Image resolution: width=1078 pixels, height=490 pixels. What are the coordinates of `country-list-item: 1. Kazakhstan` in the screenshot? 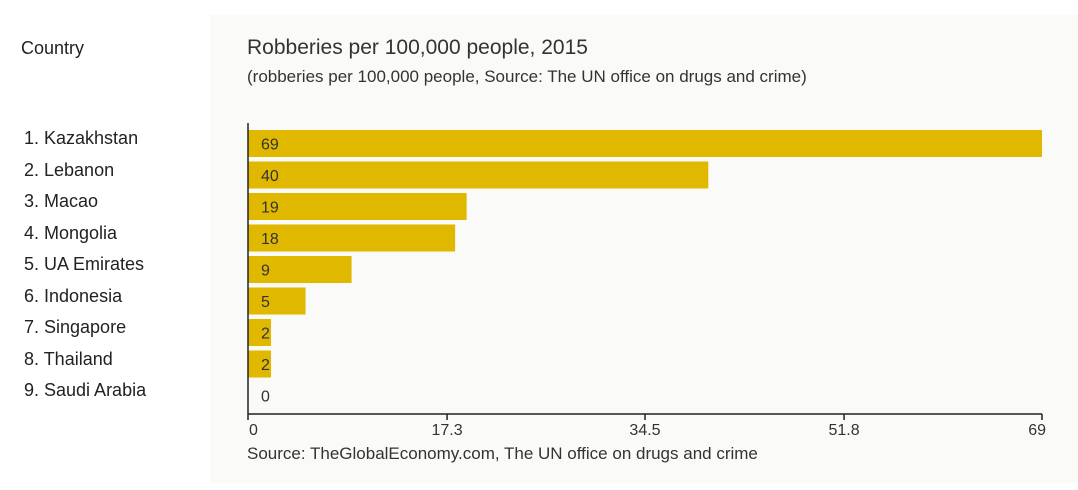 It's located at (81, 138).